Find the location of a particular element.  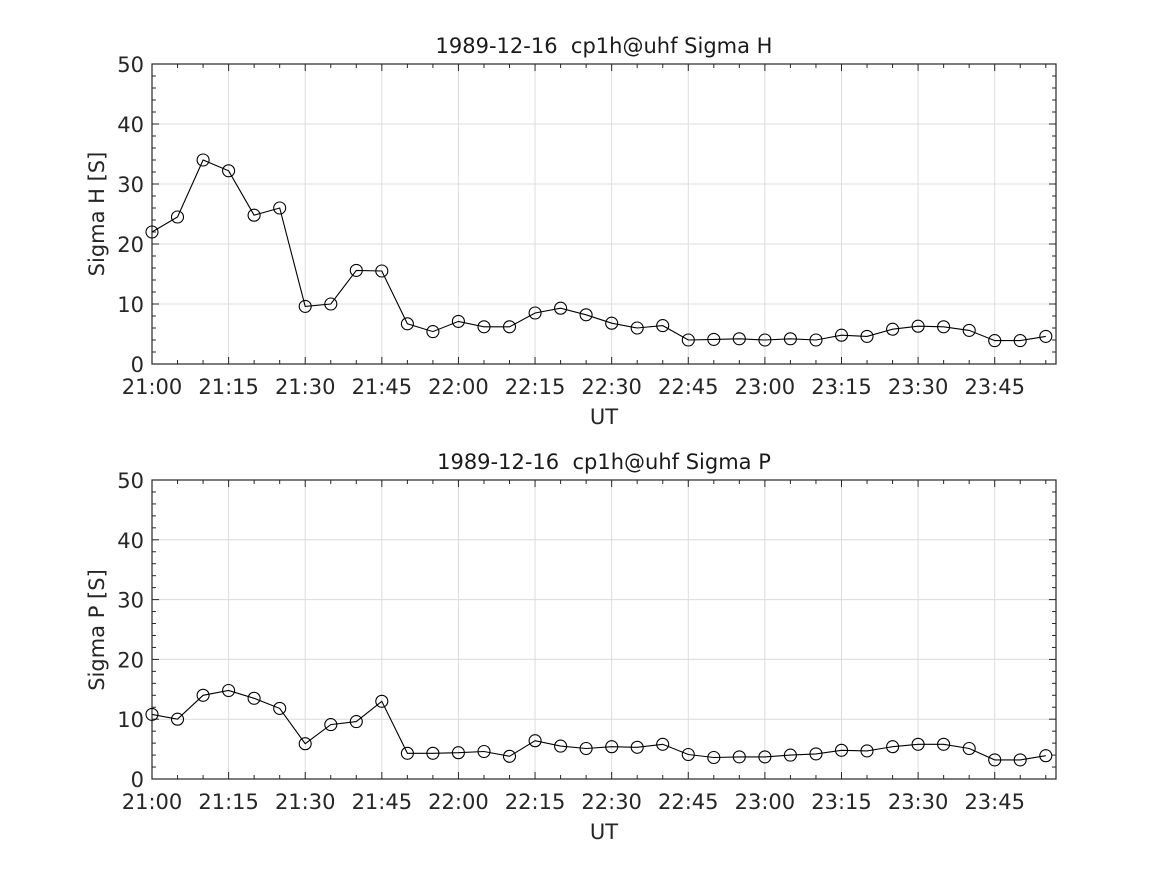

y-tick-label: 20 is located at coordinates (130, 245).